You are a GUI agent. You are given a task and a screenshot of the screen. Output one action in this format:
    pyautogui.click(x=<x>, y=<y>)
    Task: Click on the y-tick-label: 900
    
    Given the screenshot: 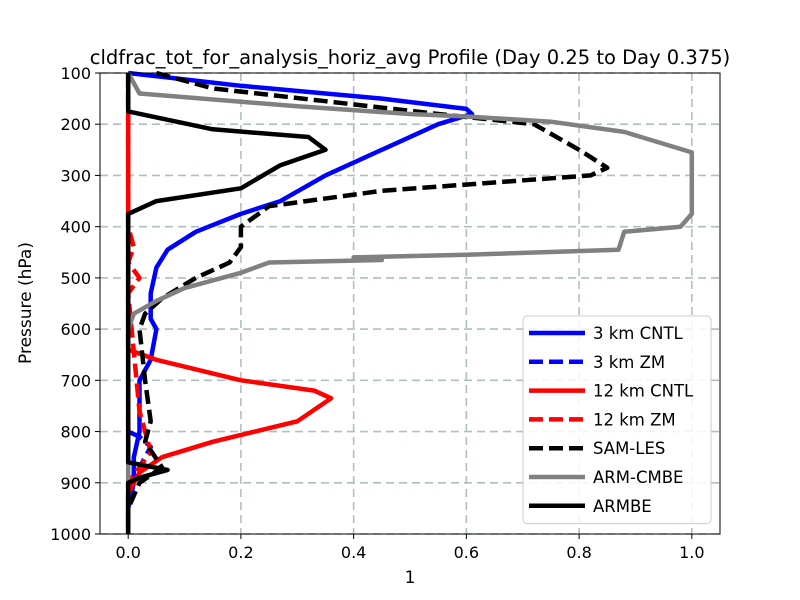 What is the action you would take?
    pyautogui.click(x=75, y=483)
    